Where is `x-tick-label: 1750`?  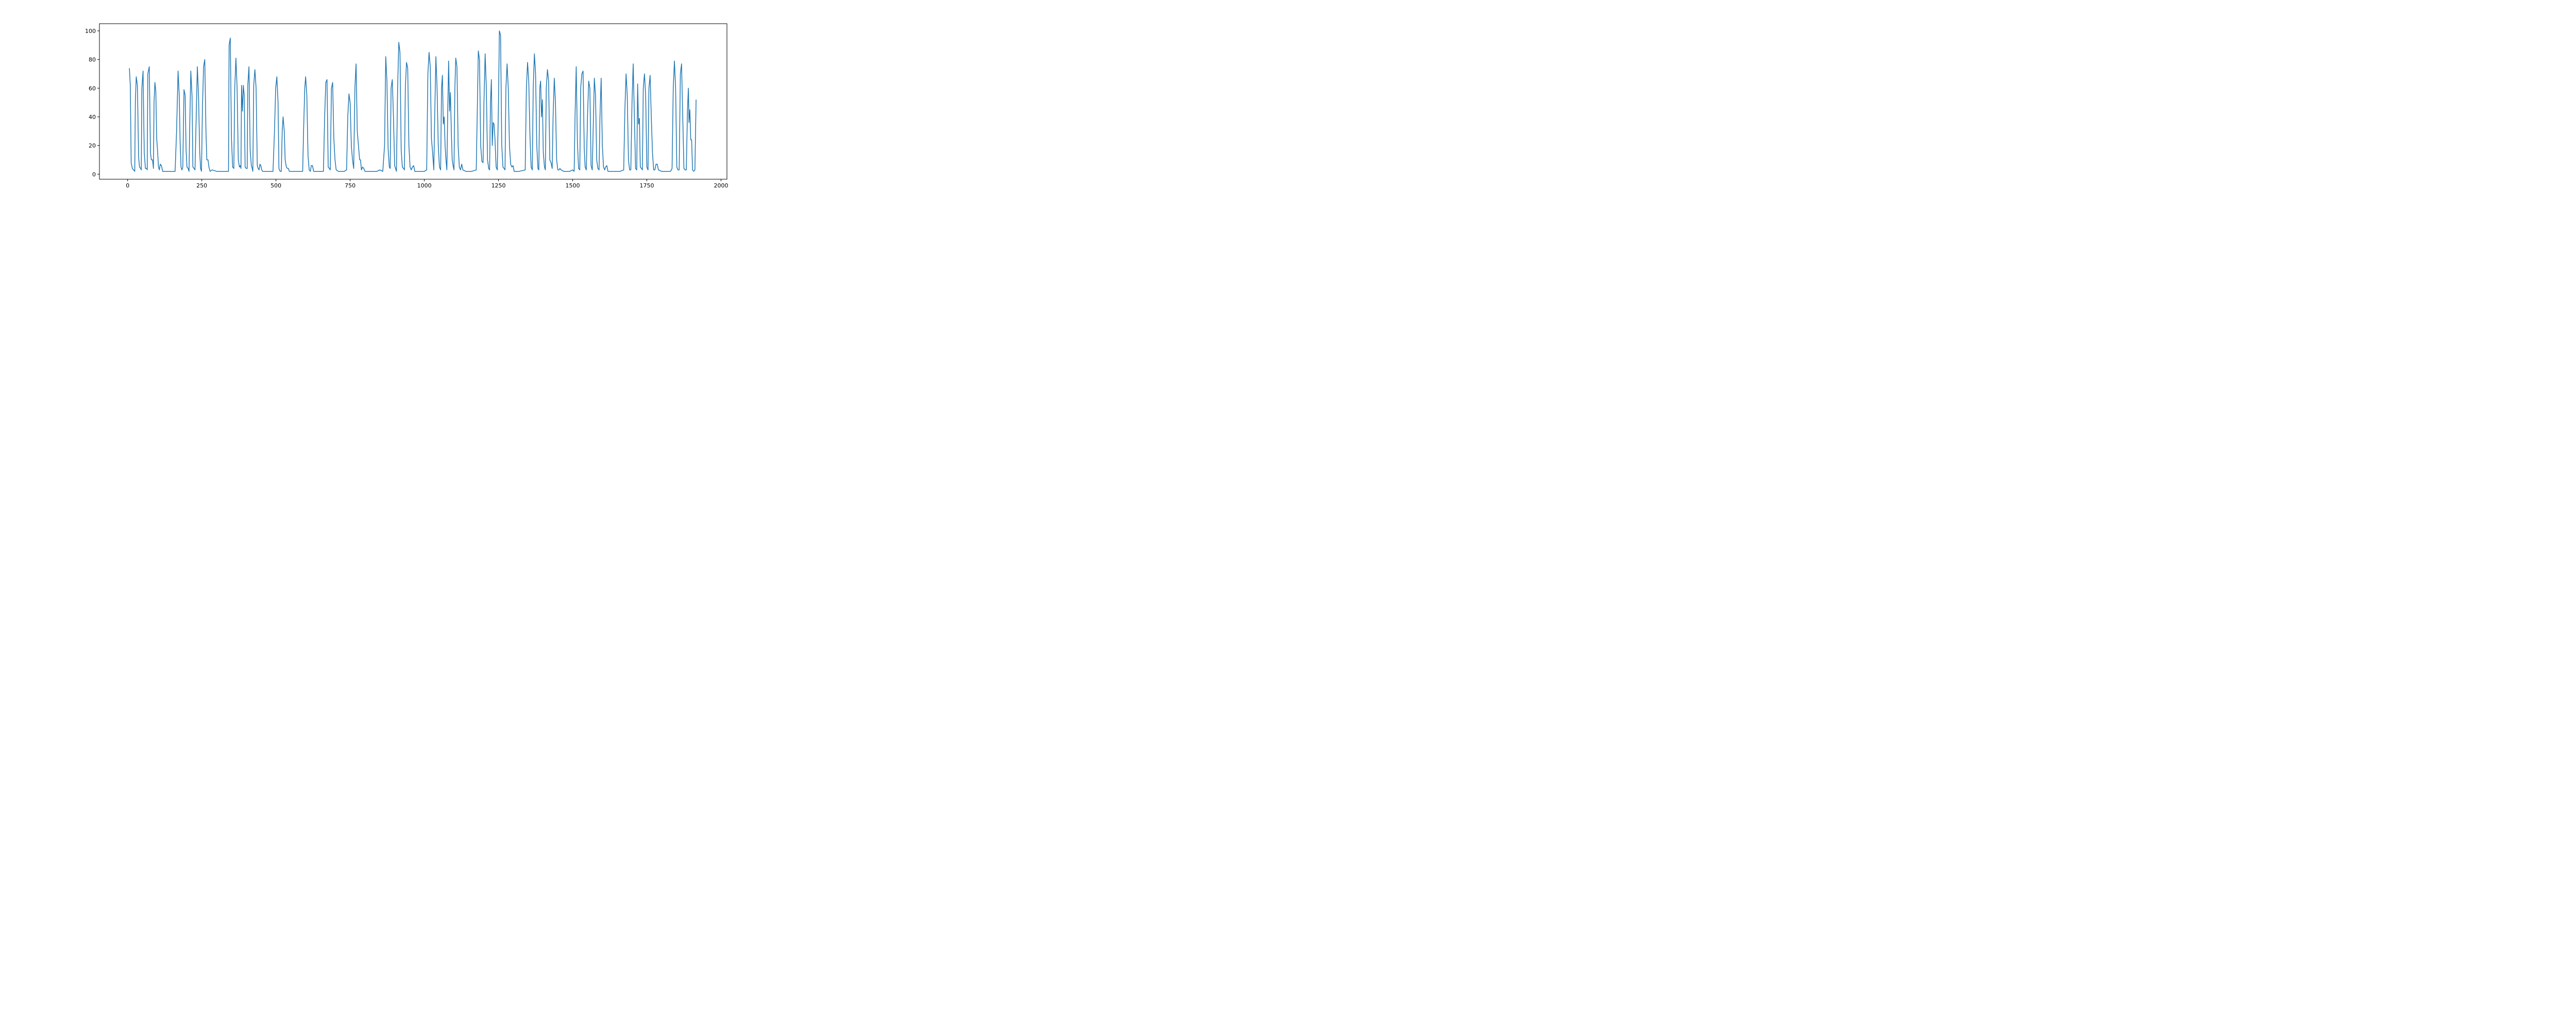
x-tick-label: 1750 is located at coordinates (647, 185).